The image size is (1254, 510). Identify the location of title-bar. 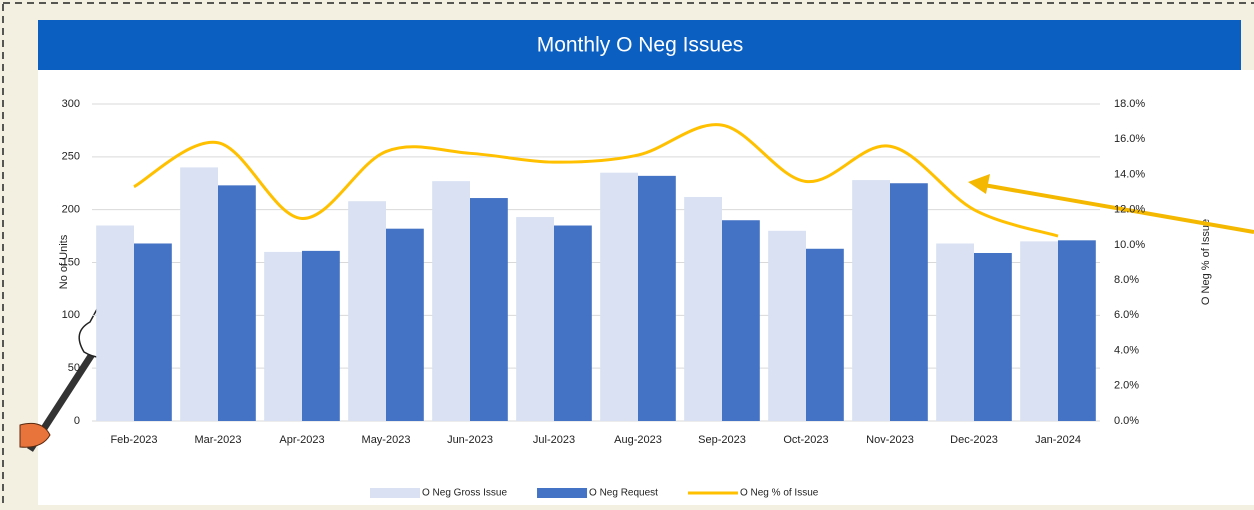
(639, 45).